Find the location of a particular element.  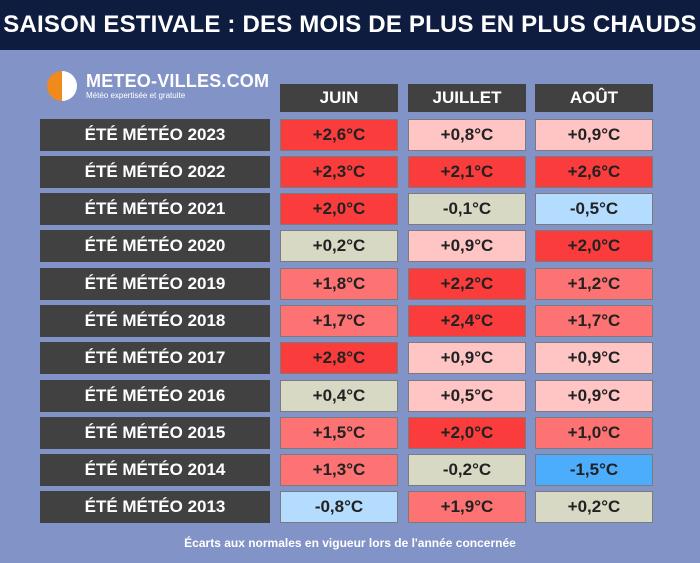

table-row: ÉTÉ MÉTÉO 2016 +0,4°C +0,5°C +0,9°C is located at coordinates (347, 396).